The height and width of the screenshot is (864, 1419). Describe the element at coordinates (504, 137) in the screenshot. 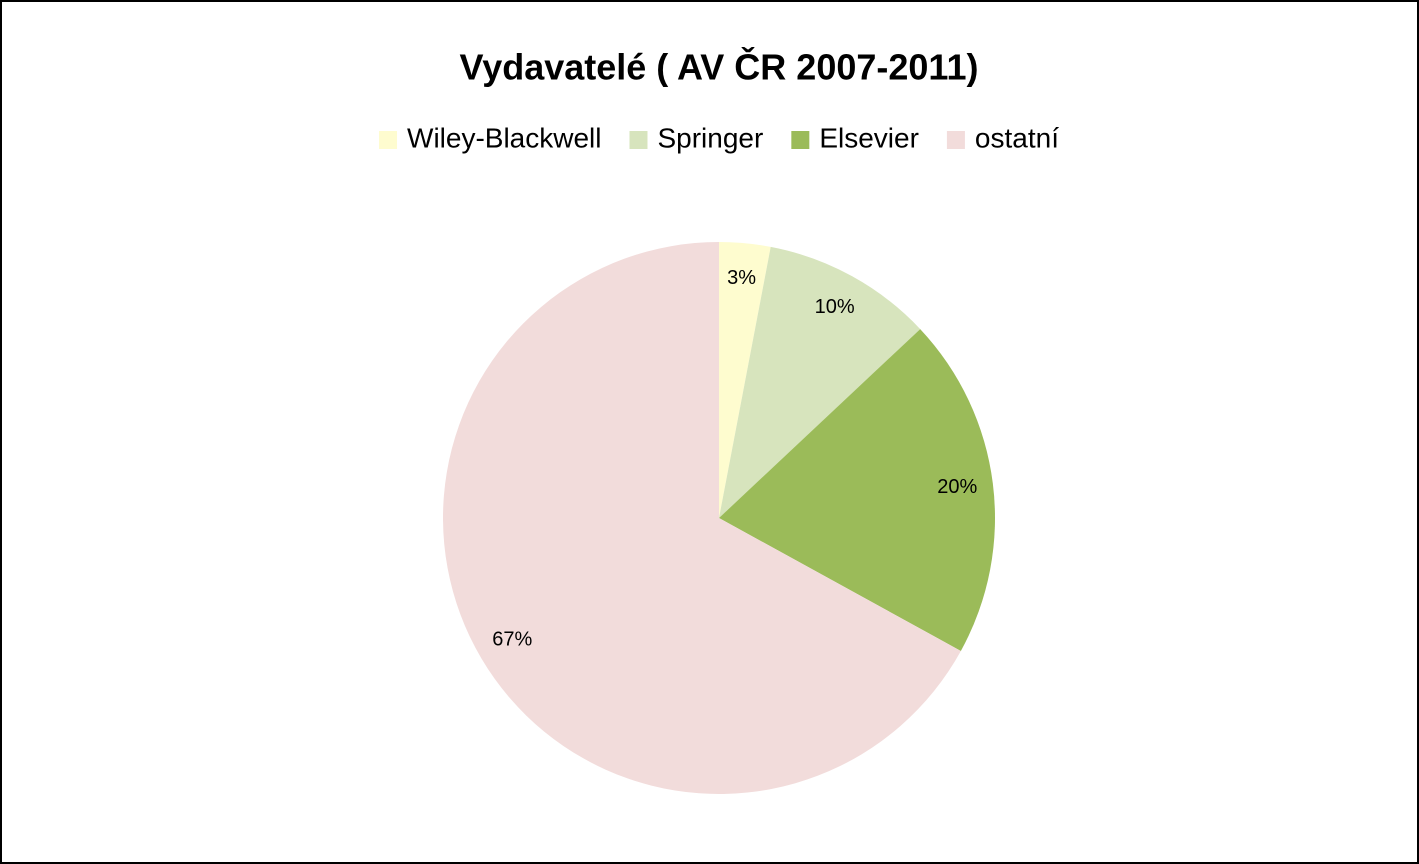

I see `legend-label: Wiley-Blackwell` at that location.